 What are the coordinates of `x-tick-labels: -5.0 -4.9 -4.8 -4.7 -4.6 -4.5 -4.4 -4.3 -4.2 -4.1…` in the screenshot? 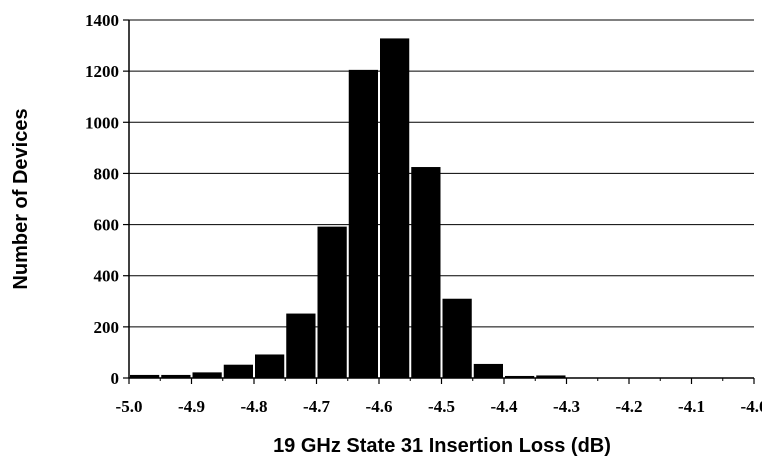 It's located at (439, 406).